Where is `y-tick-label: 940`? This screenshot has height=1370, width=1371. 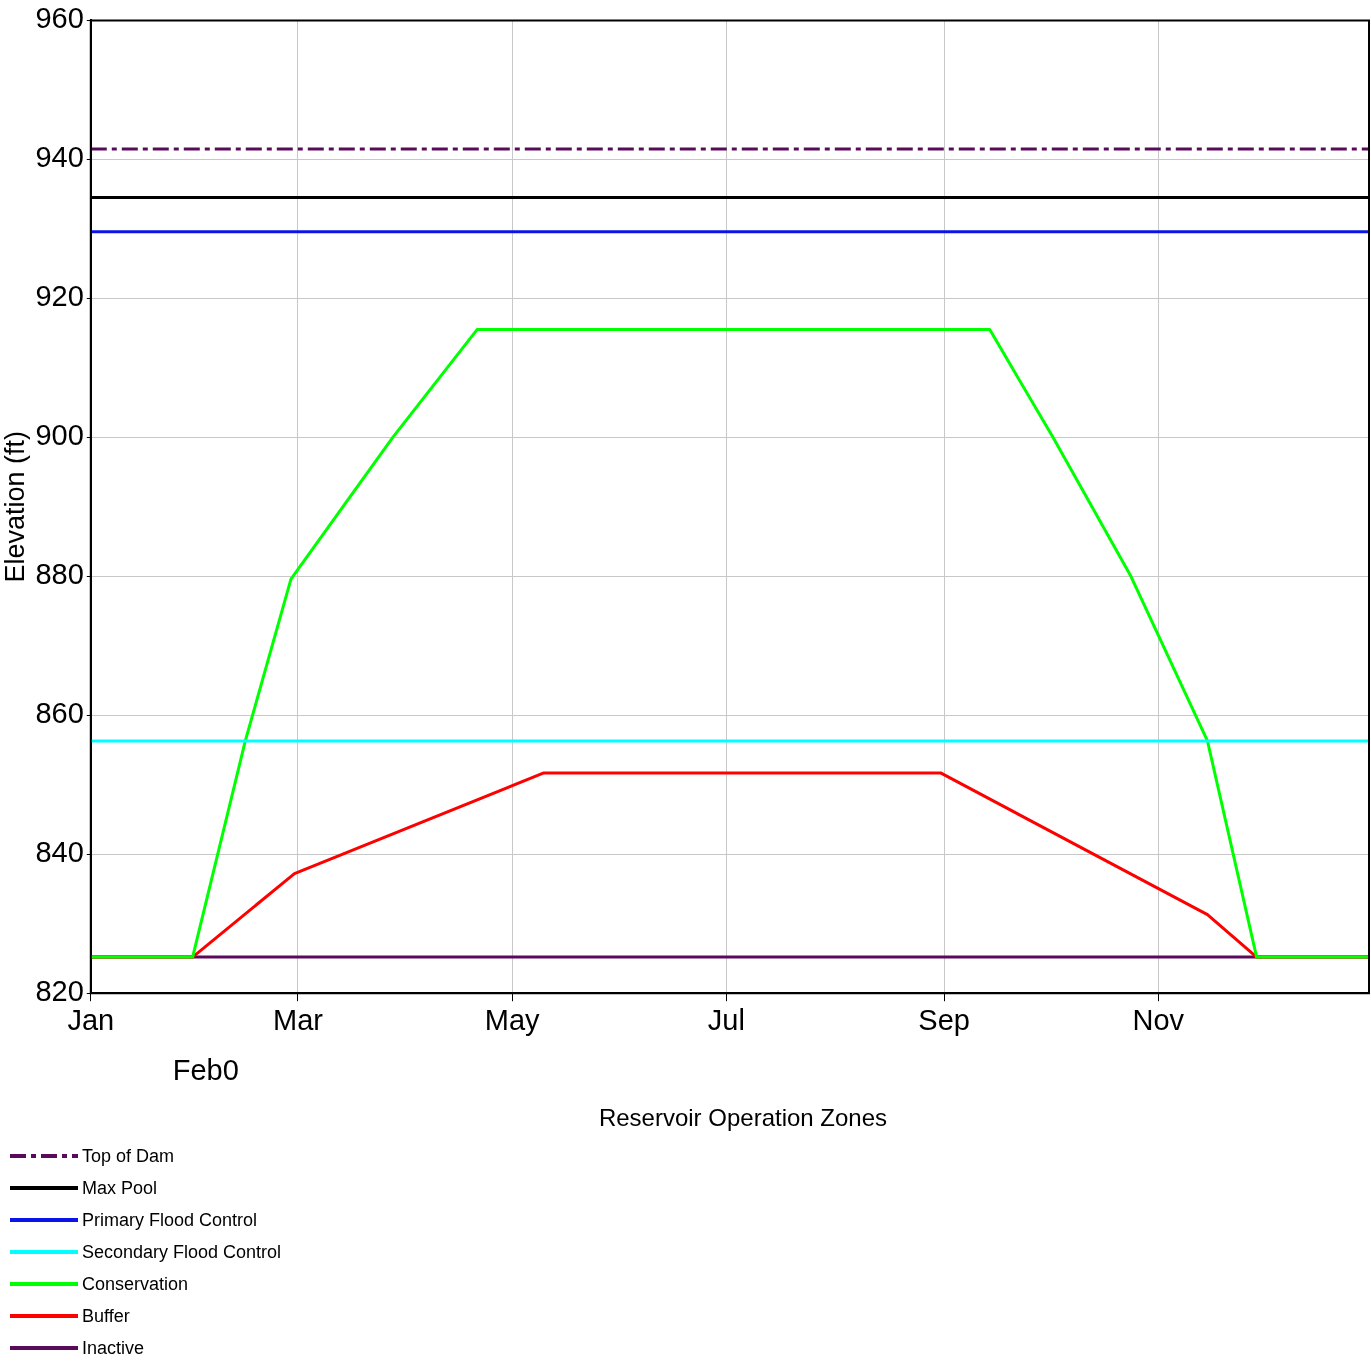
y-tick-label: 940 is located at coordinates (59, 157).